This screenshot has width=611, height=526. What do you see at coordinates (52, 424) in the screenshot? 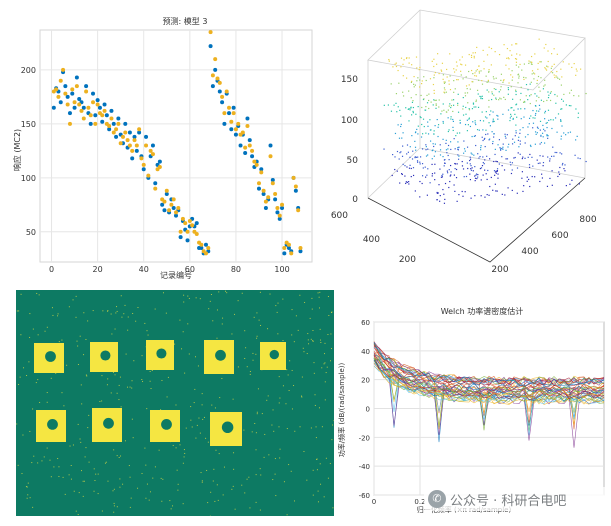
I see `mask-hole` at bounding box center [52, 424].